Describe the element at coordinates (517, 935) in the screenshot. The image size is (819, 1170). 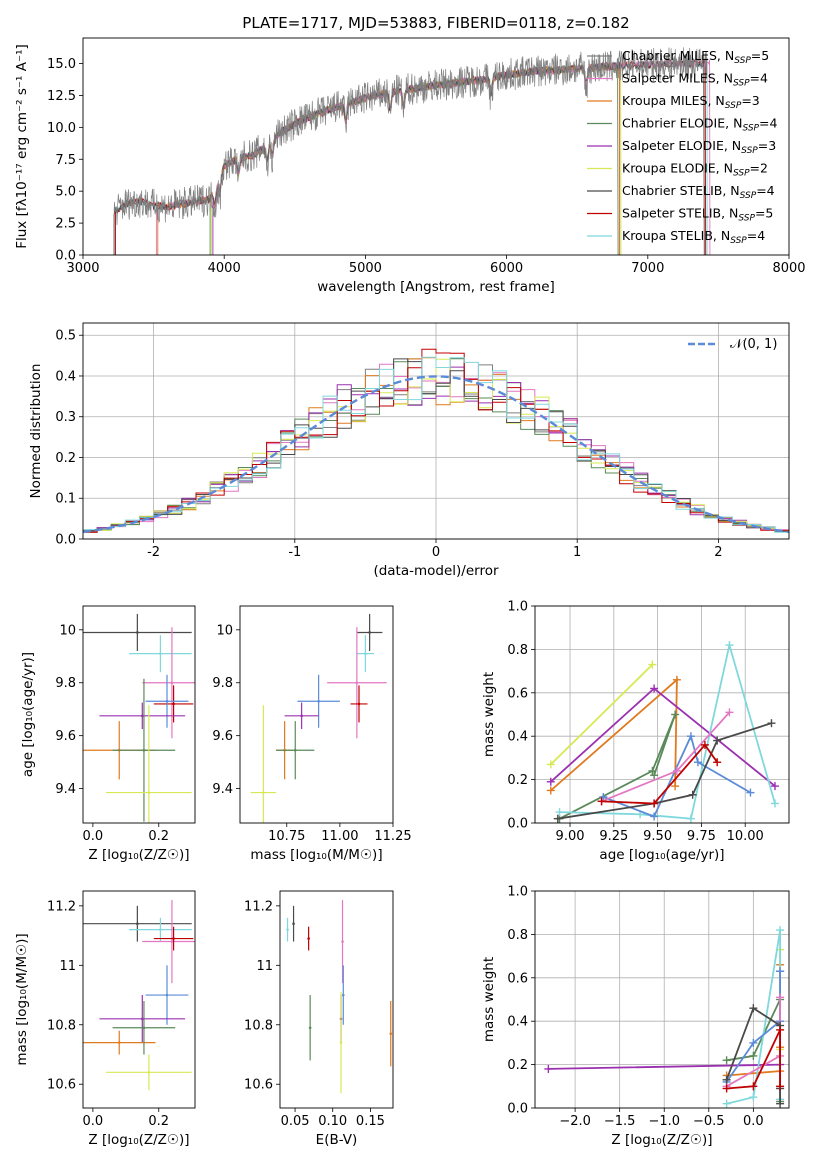
I see `mass_weight_vs_z-ytick-label: 0.8` at that location.